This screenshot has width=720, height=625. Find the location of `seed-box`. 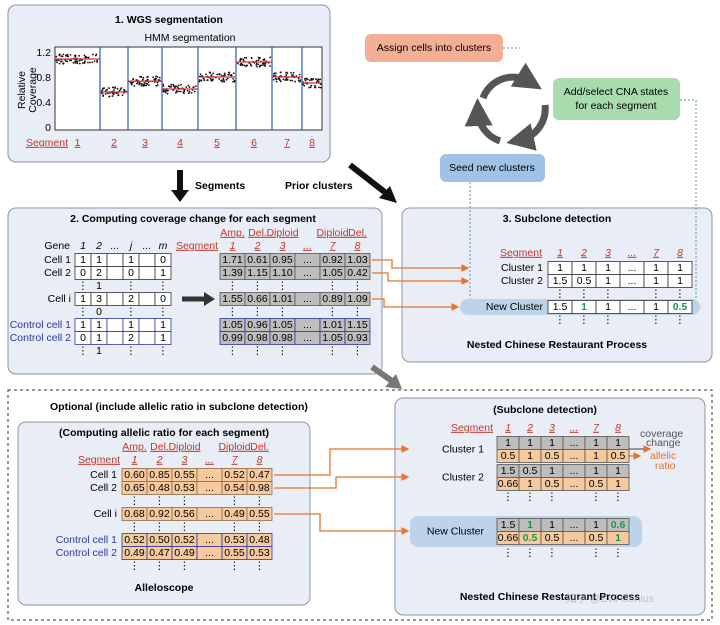

seed-box is located at coordinates (492, 168).